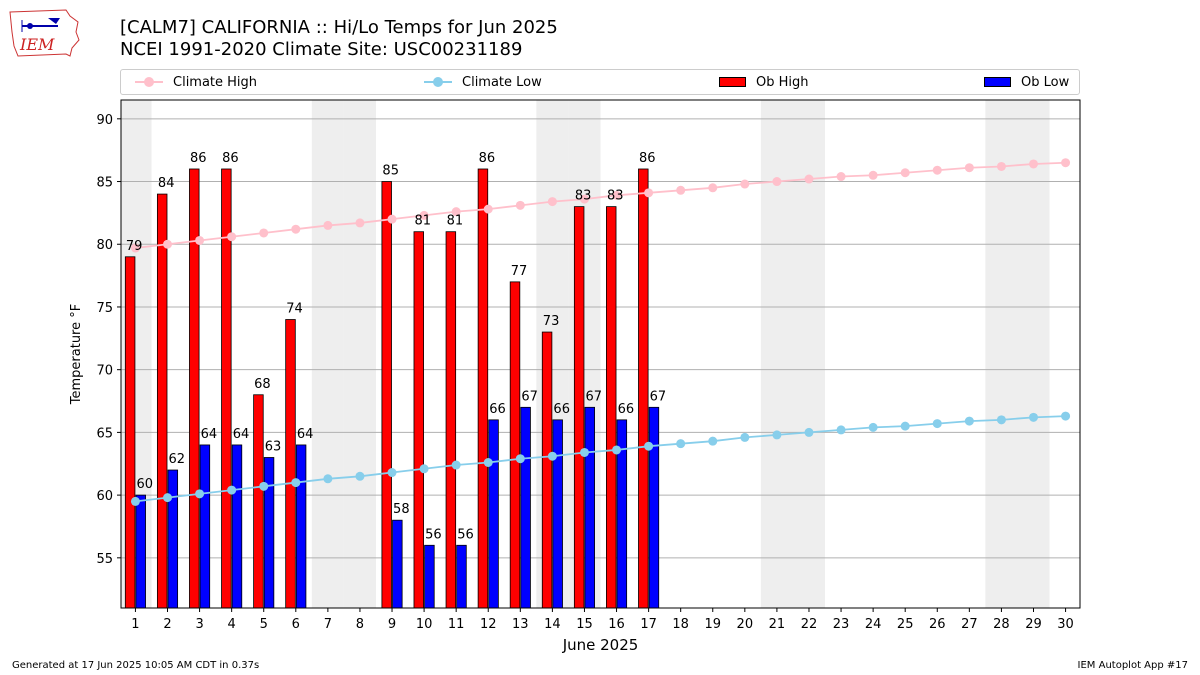  Describe the element at coordinates (177, 459) in the screenshot. I see `ob-low-value-label: 62` at that location.